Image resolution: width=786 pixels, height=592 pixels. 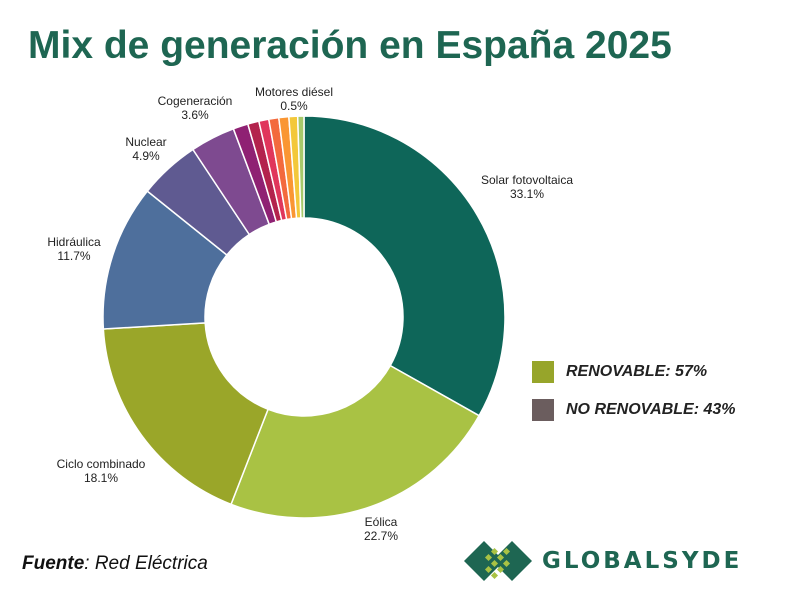 I want to click on slice-name: Eólica, so click(x=381, y=522).